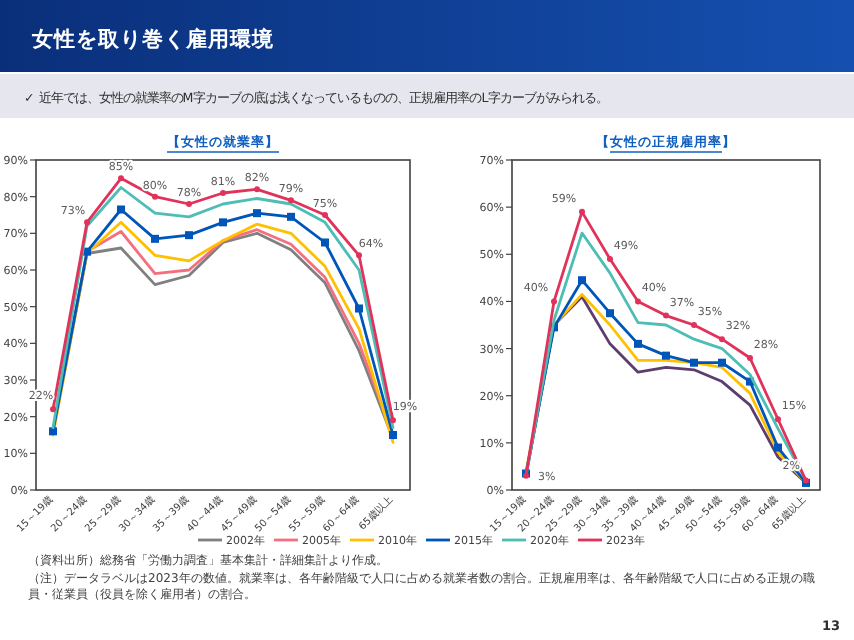 The height and width of the screenshot is (640, 854). I want to click on text: 女性を取り巻く雇用環境, so click(153, 39).